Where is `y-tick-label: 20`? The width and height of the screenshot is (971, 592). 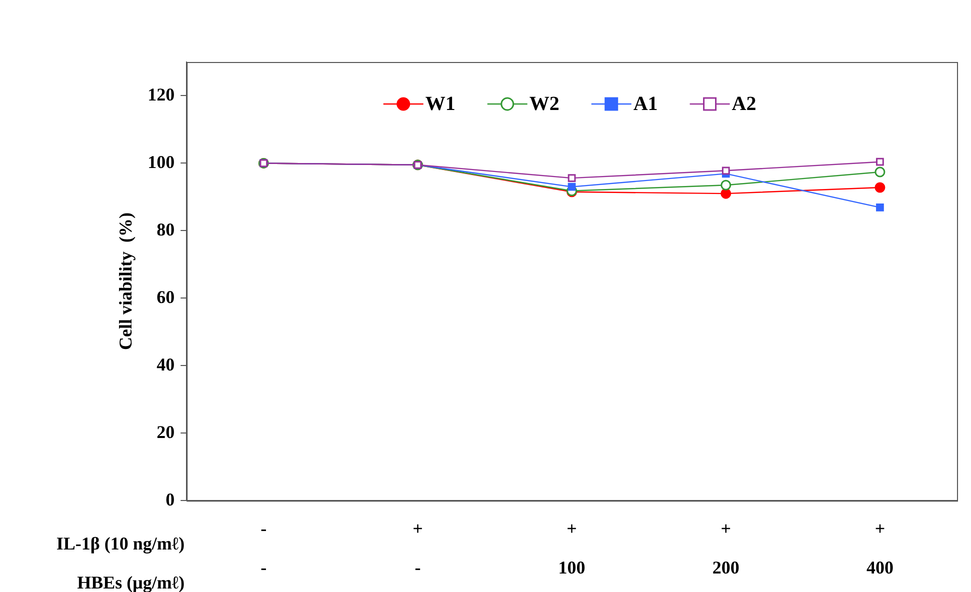
y-tick-label: 20 is located at coordinates (165, 432).